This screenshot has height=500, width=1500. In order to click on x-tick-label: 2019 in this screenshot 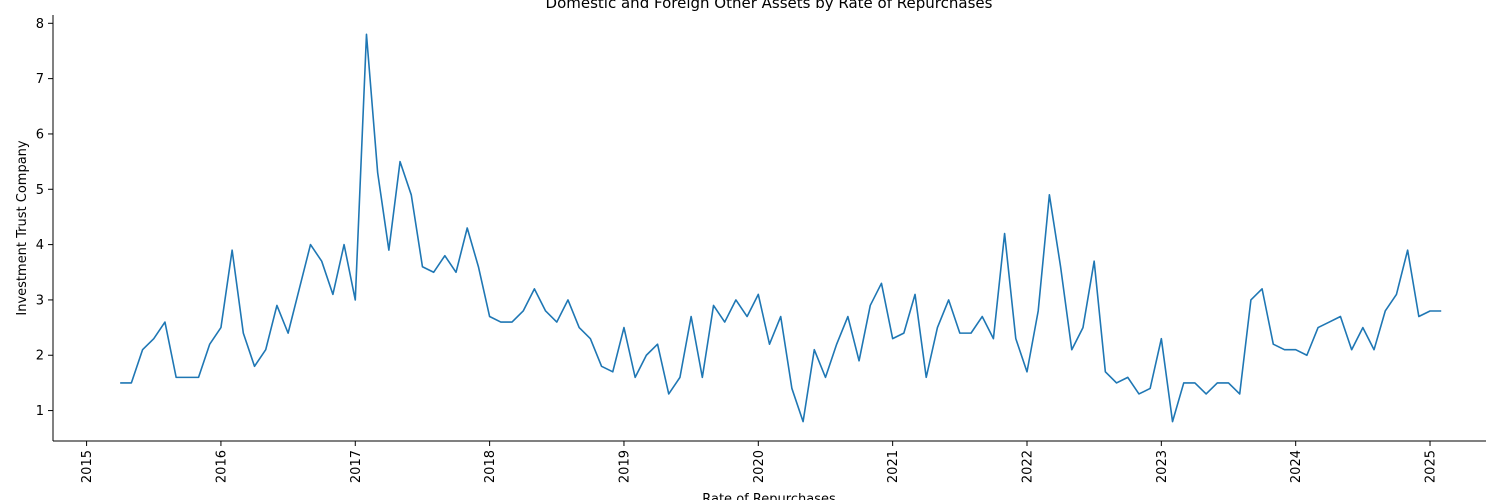, I will do `click(624, 466)`.